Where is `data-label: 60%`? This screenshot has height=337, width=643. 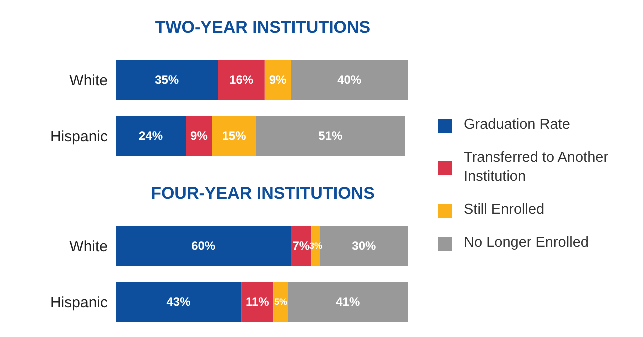 data-label: 60% is located at coordinates (204, 246).